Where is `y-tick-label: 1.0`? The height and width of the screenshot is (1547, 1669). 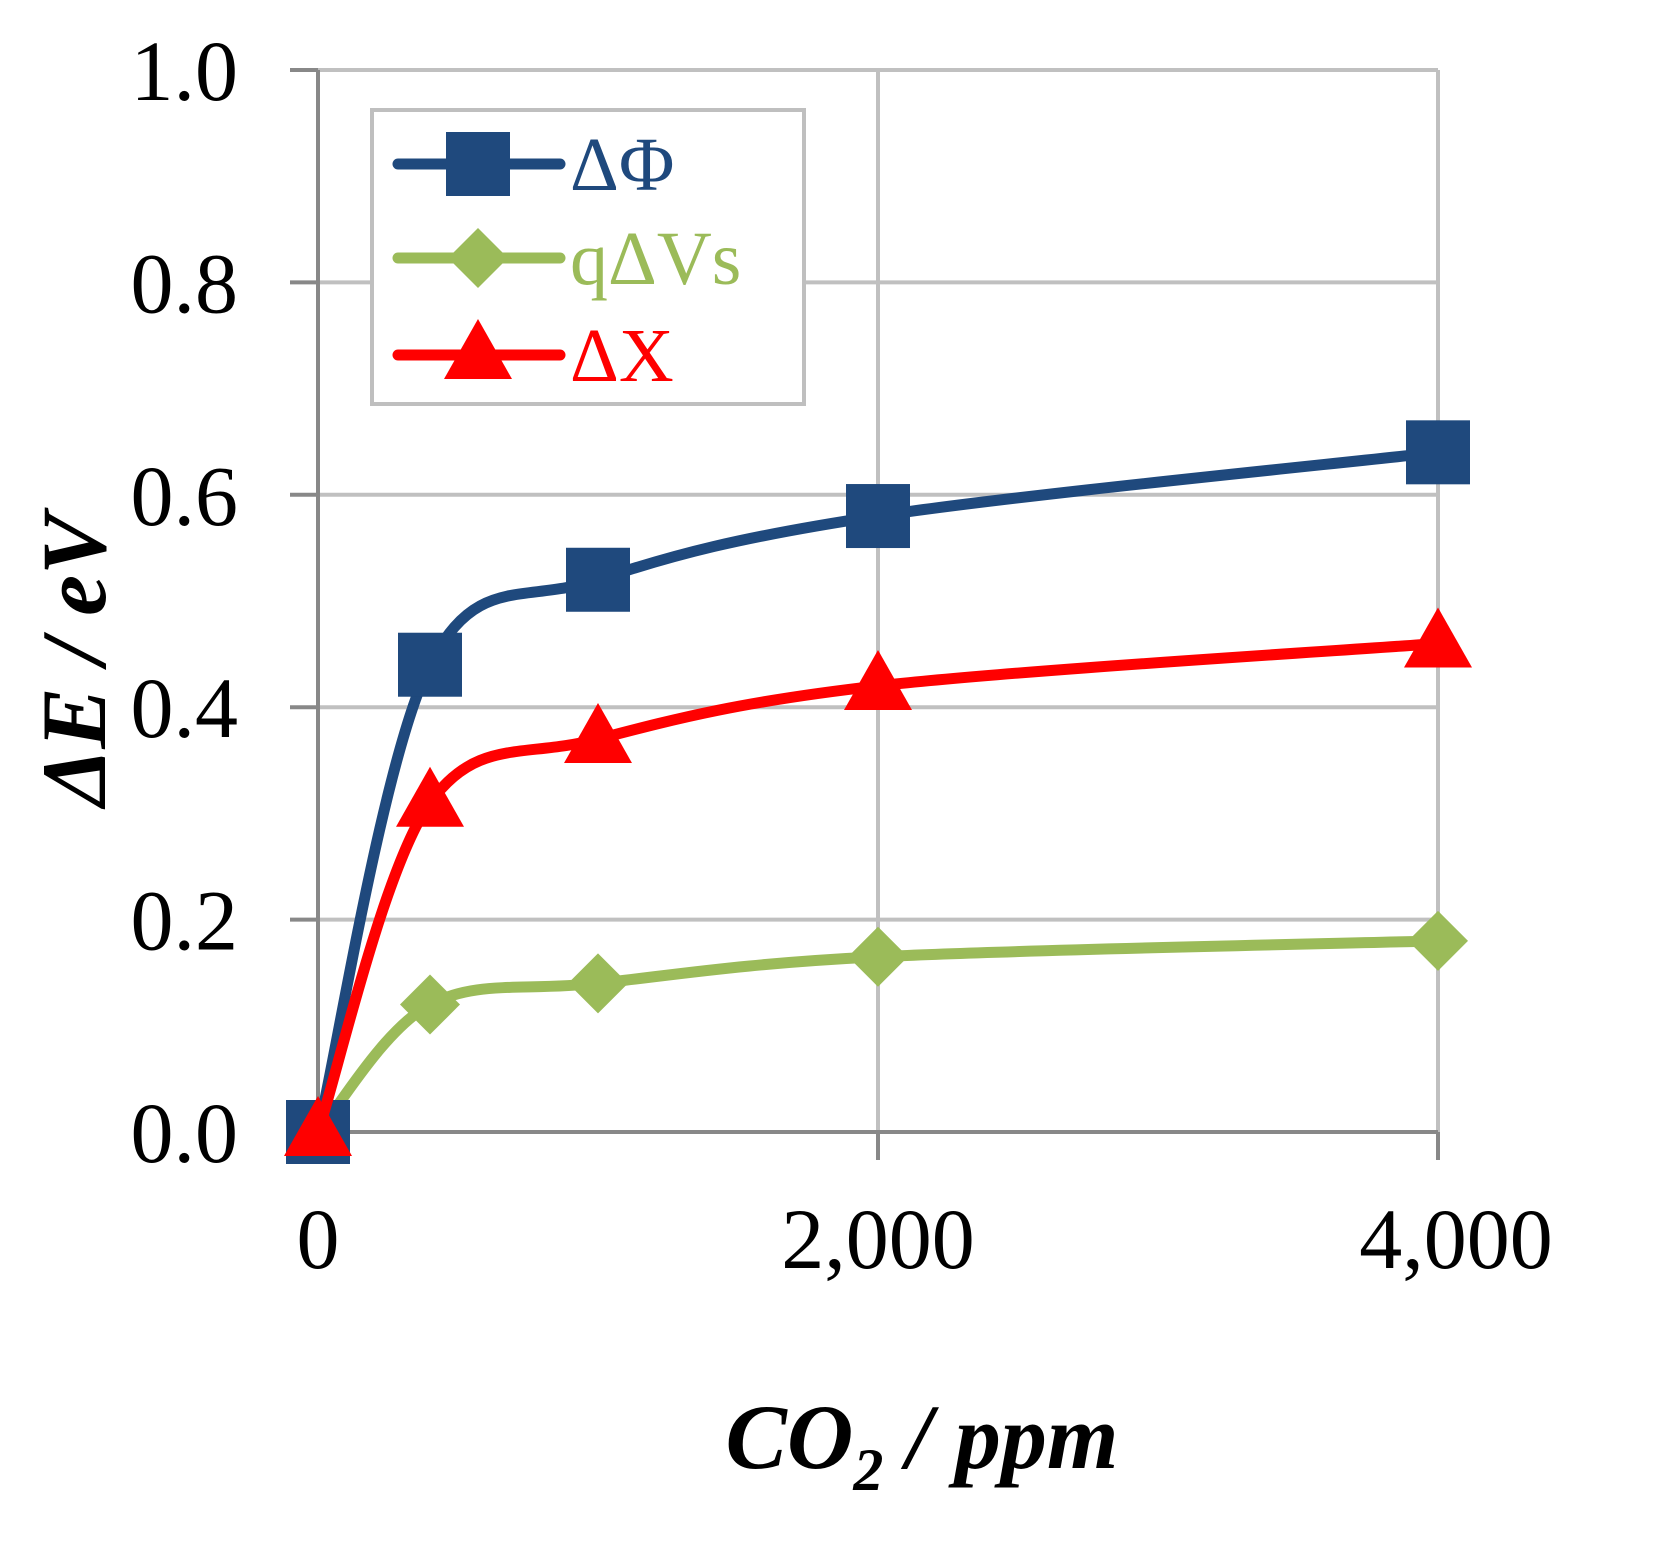 y-tick-label: 1.0 is located at coordinates (185, 71).